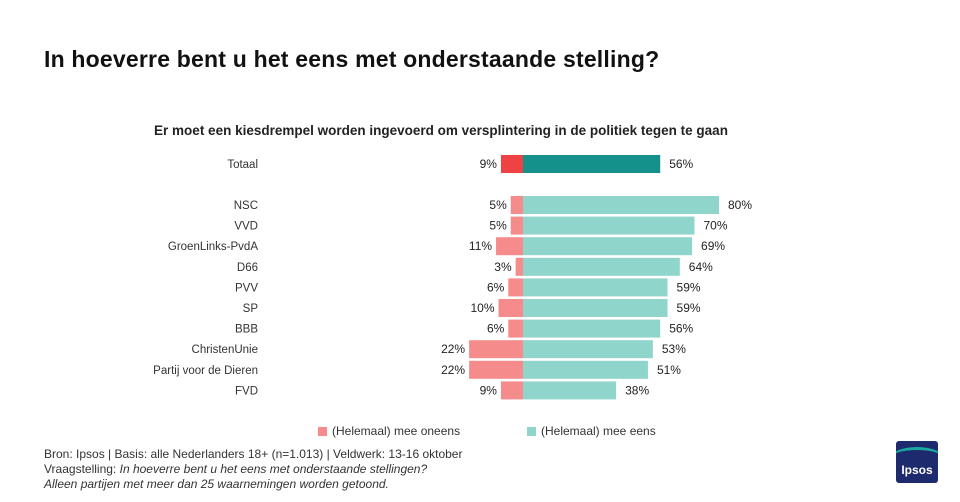  What do you see at coordinates (713, 246) in the screenshot?
I see `data-label-agree-groenlinks-pvda: 69%` at bounding box center [713, 246].